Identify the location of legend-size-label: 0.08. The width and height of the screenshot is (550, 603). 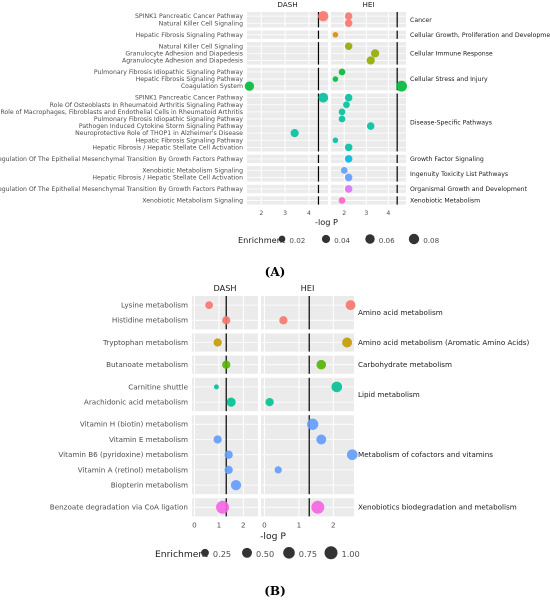
(431, 240).